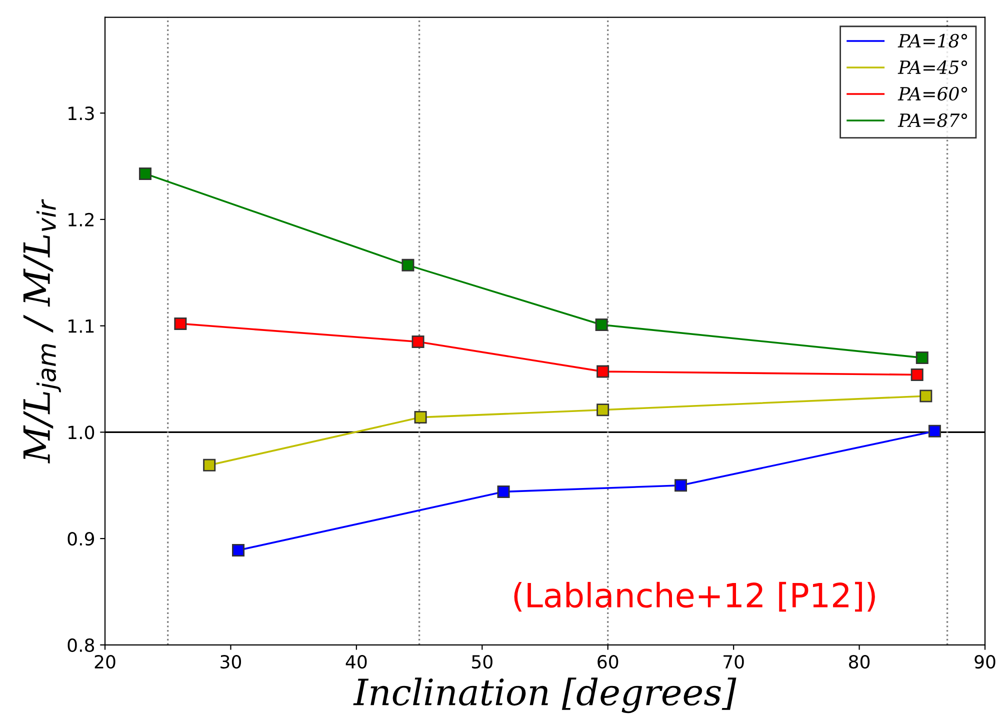  What do you see at coordinates (81, 645) in the screenshot?
I see `y-tick-label: 0.8` at bounding box center [81, 645].